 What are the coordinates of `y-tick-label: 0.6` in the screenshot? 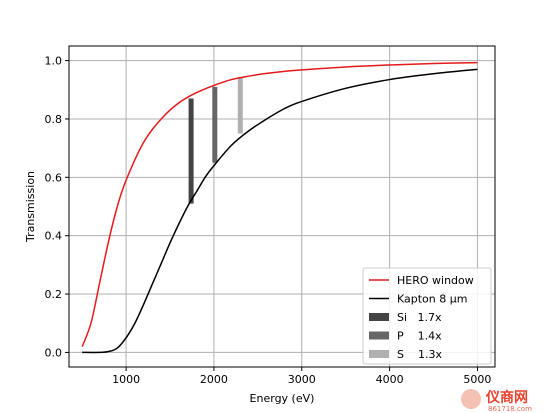 It's located at (54, 177).